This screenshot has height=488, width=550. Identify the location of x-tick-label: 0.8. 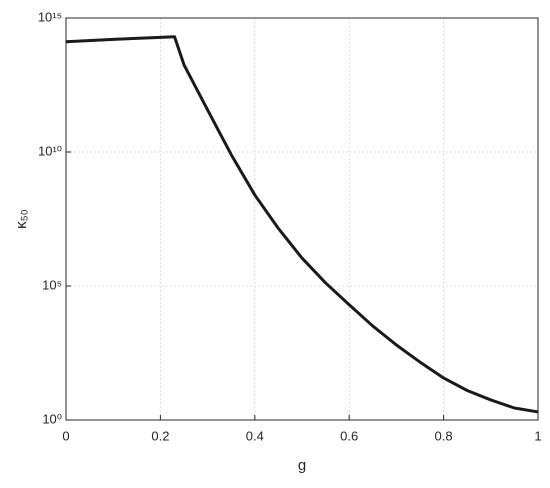
(444, 435).